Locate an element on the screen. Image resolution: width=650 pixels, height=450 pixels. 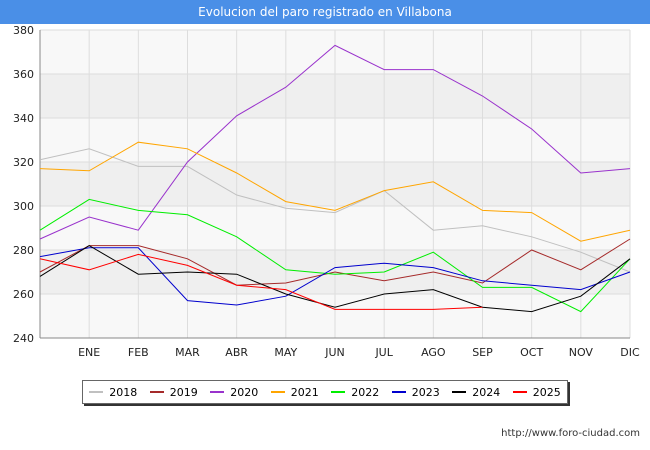
x-tick-label: JUL is located at coordinates (383, 352).